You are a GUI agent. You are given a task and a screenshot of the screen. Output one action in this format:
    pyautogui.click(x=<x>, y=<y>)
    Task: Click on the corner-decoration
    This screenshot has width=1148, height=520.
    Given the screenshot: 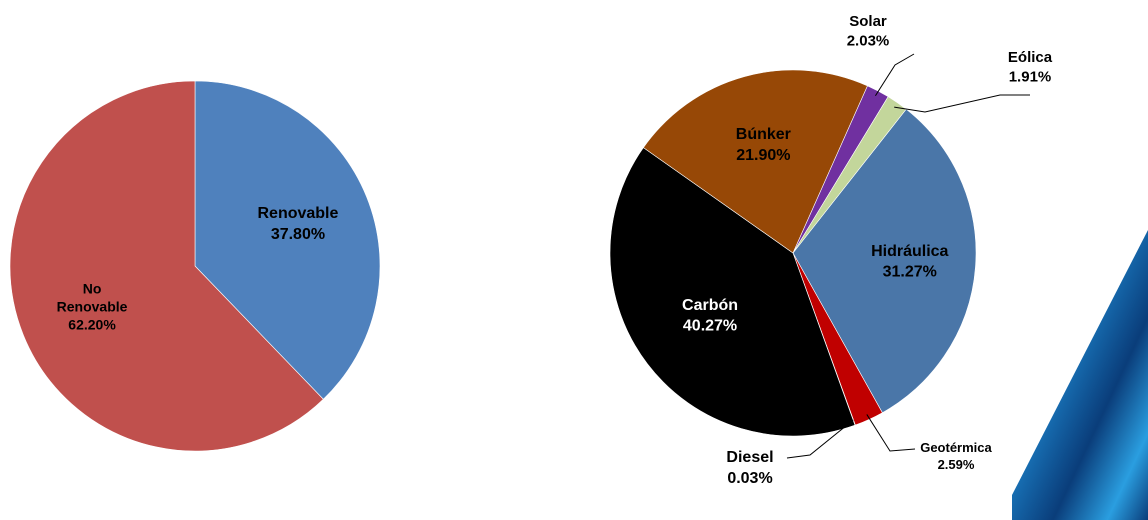 What is the action you would take?
    pyautogui.click(x=1080, y=375)
    